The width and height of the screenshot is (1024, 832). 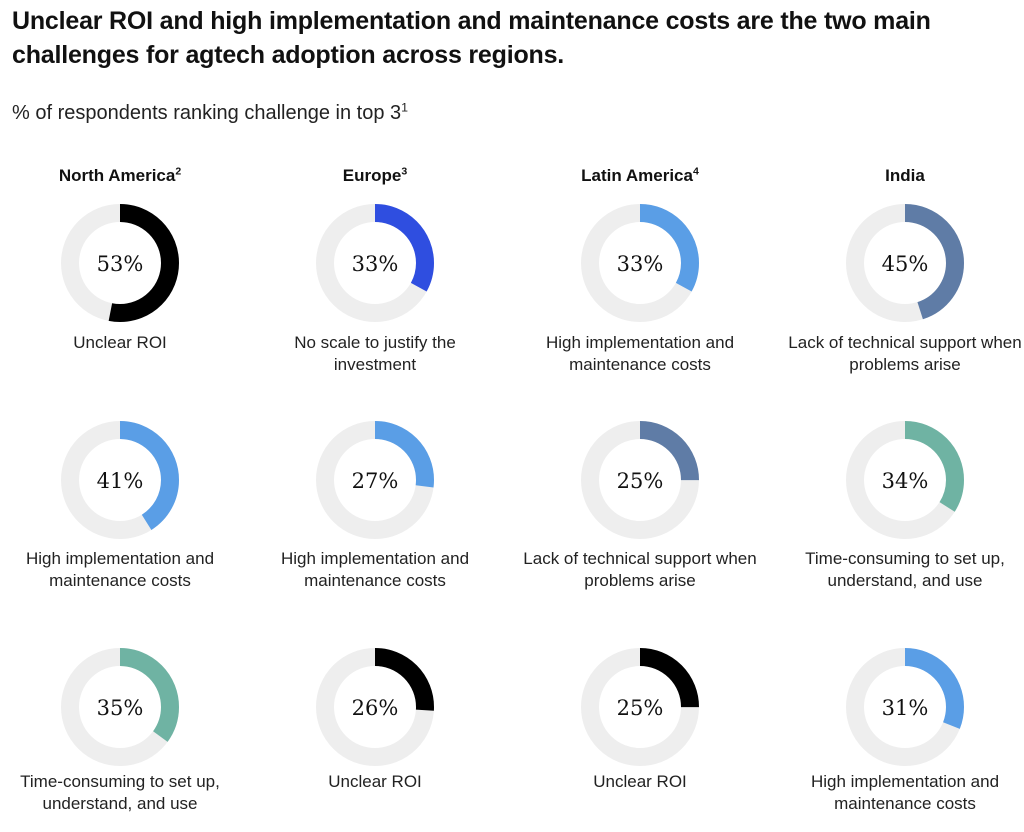 I want to click on donut-chart: 34%, so click(x=904, y=480).